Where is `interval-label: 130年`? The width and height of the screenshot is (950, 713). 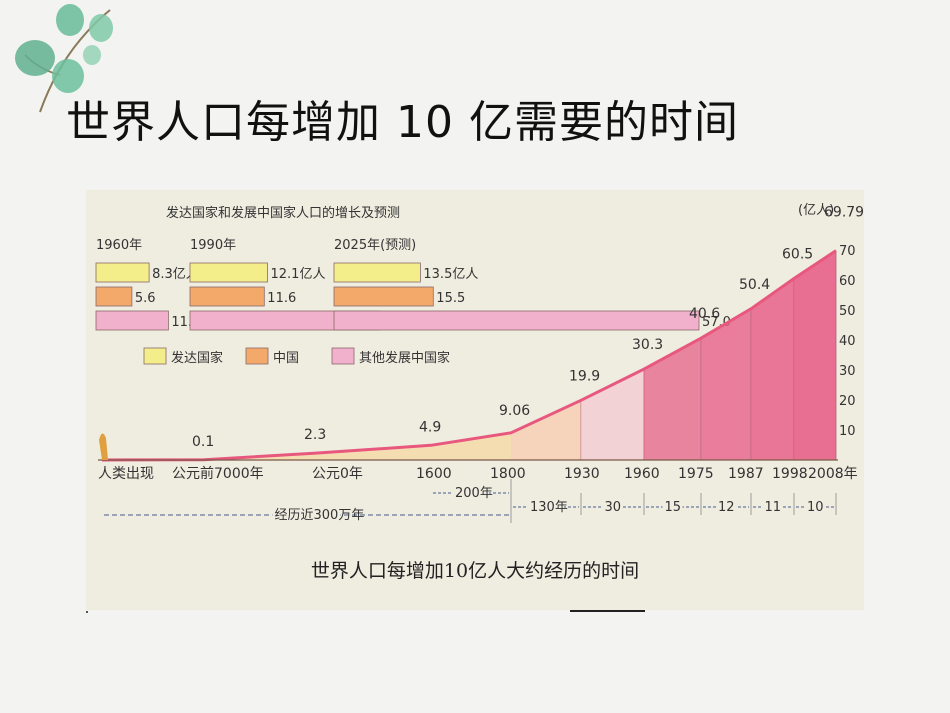
interval-label: 130年 is located at coordinates (549, 507).